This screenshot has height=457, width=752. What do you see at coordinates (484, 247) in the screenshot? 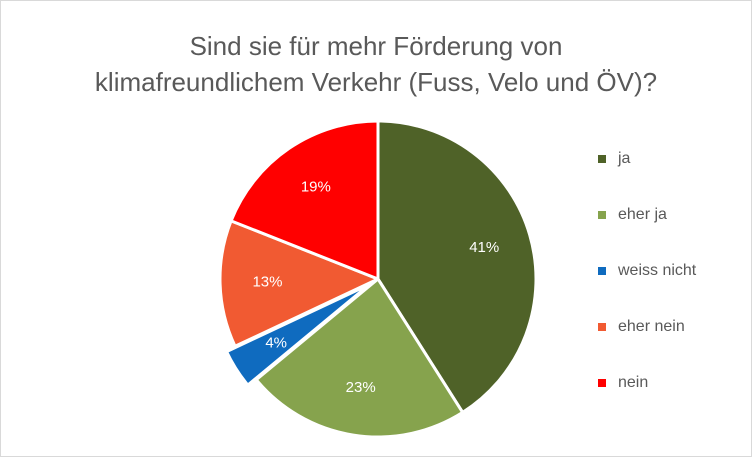
I see `data-label-ja: 41%` at bounding box center [484, 247].